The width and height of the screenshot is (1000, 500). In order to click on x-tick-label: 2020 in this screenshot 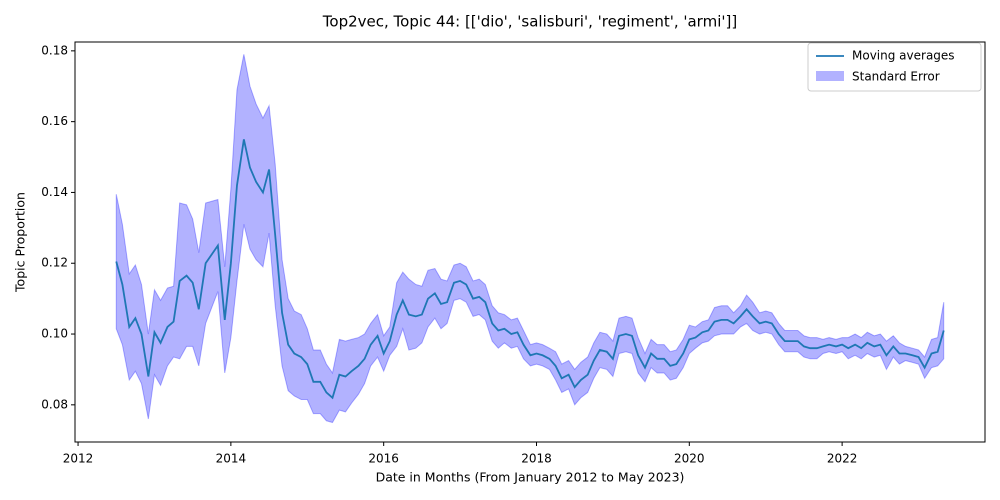, I will do `click(689, 459)`.